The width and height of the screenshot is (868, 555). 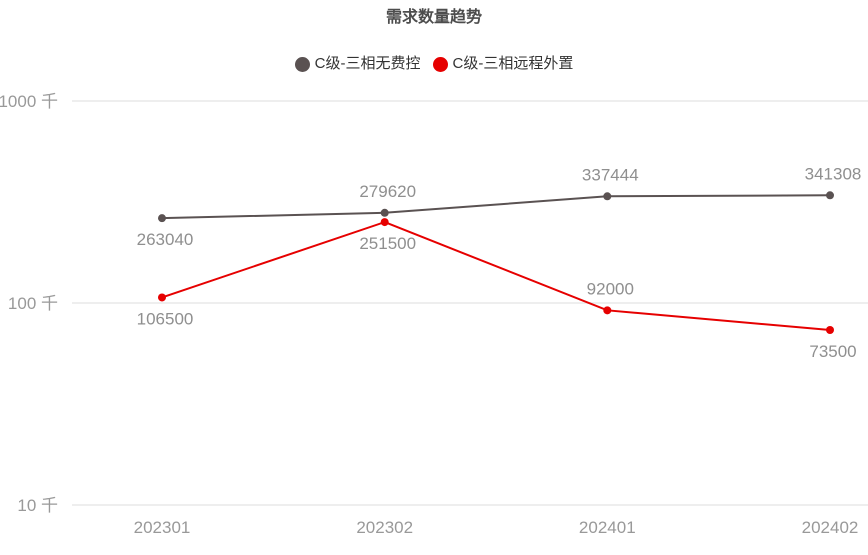 I want to click on legend-label: C级-三相无费控, so click(x=367, y=63).